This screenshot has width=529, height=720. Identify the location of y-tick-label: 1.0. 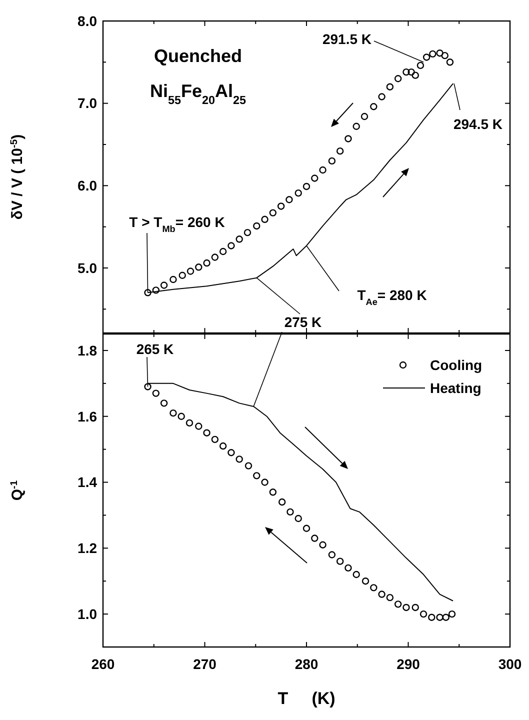
(88, 614).